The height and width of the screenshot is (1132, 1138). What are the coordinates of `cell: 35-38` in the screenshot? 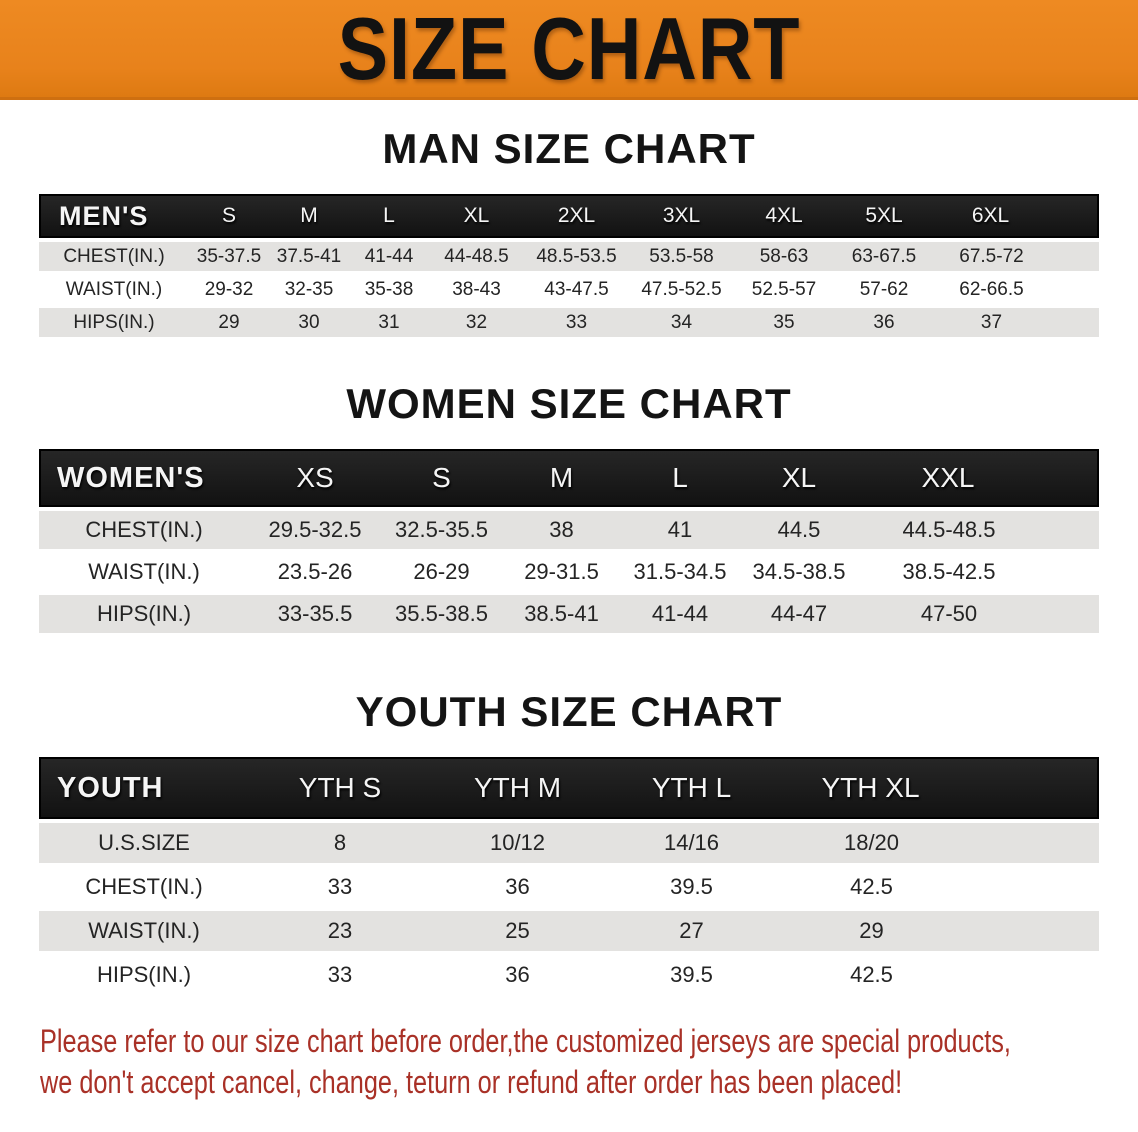 It's located at (389, 289).